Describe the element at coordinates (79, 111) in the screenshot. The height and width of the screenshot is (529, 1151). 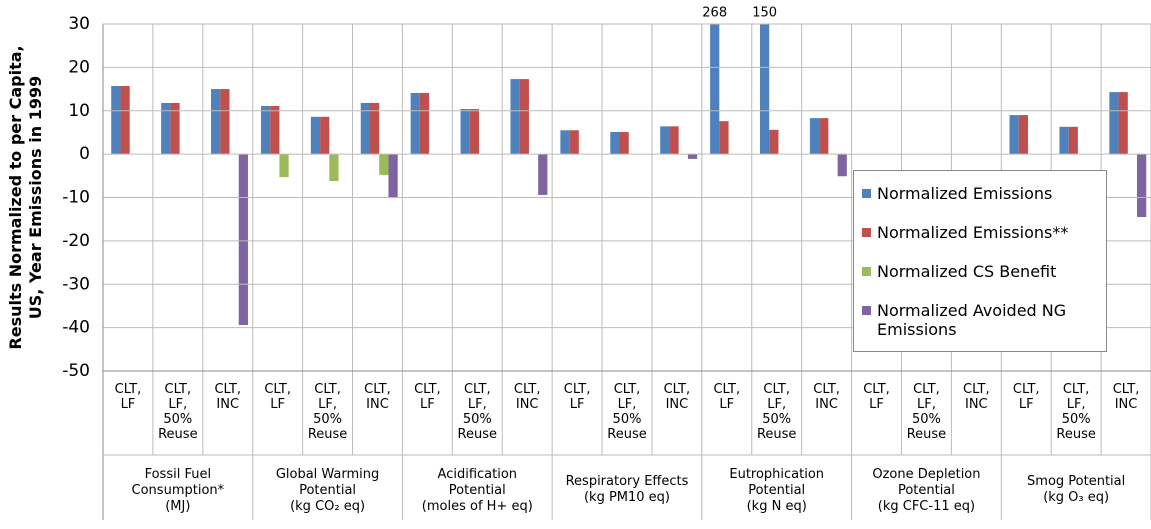
I see `y-tick-label: 10` at that location.